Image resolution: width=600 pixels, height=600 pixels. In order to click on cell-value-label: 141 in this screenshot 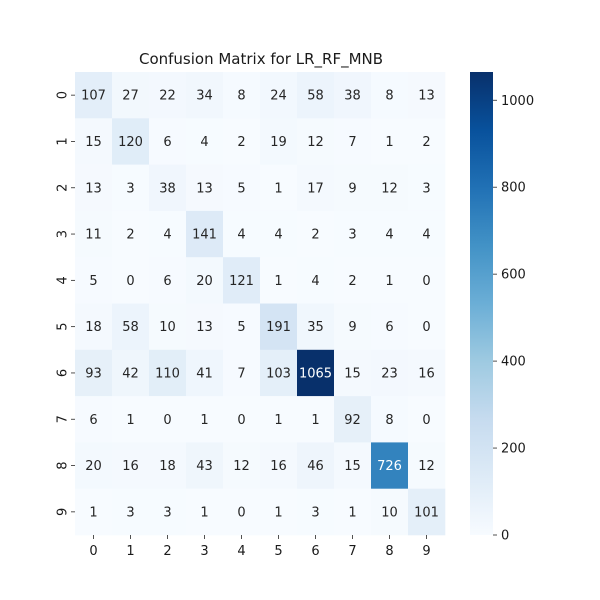, I will do `click(204, 235)`.